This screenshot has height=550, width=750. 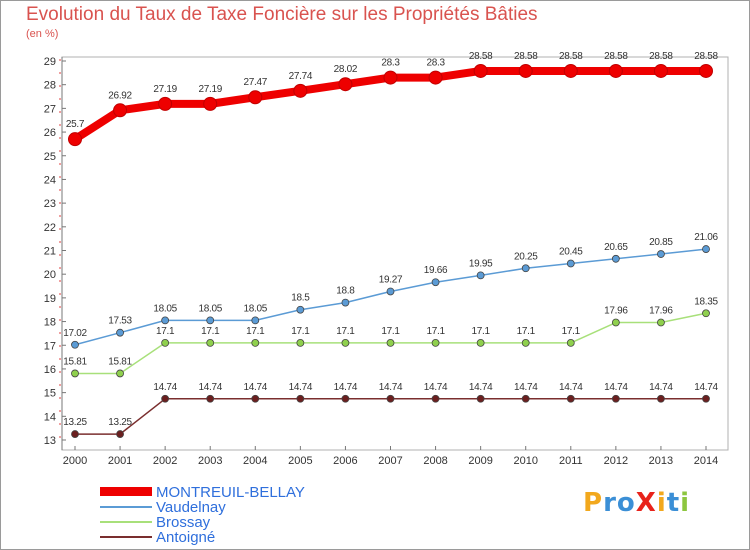 What do you see at coordinates (50, 346) in the screenshot?
I see `y-tick-label: 17` at bounding box center [50, 346].